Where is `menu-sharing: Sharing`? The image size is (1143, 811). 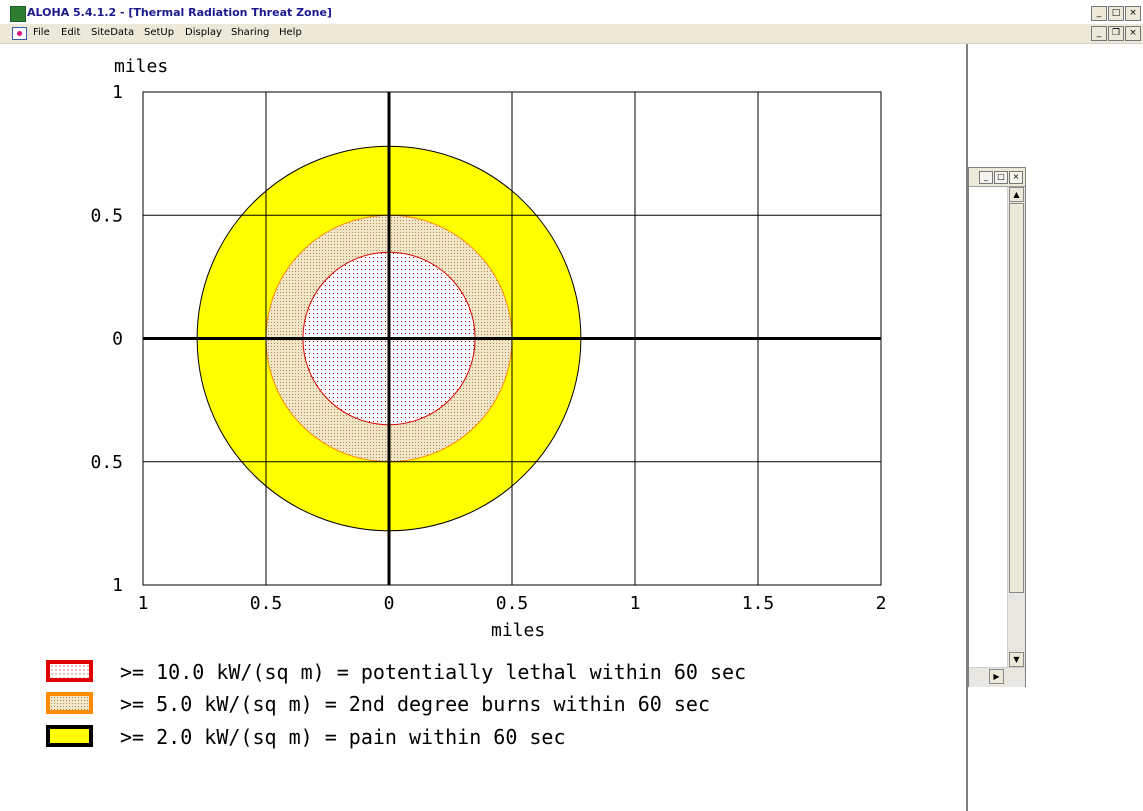 menu-sharing: Sharing is located at coordinates (250, 32).